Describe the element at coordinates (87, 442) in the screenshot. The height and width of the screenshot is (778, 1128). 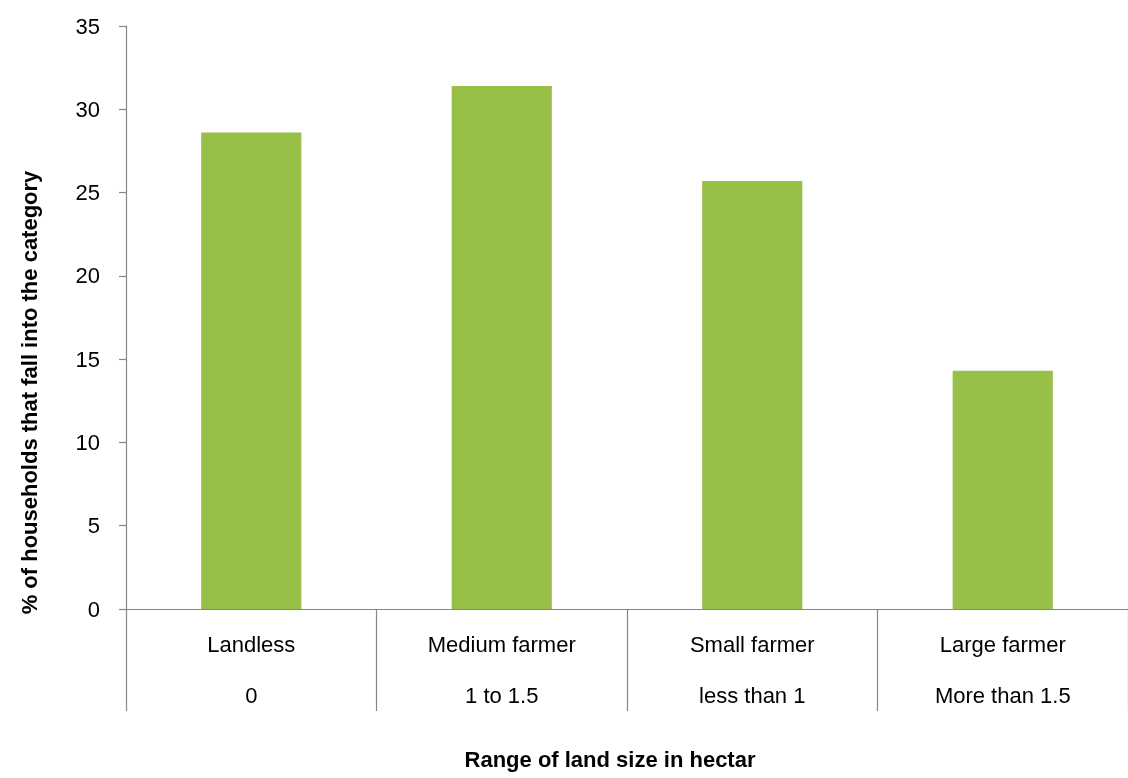
I see `y-tick-label: 10` at that location.